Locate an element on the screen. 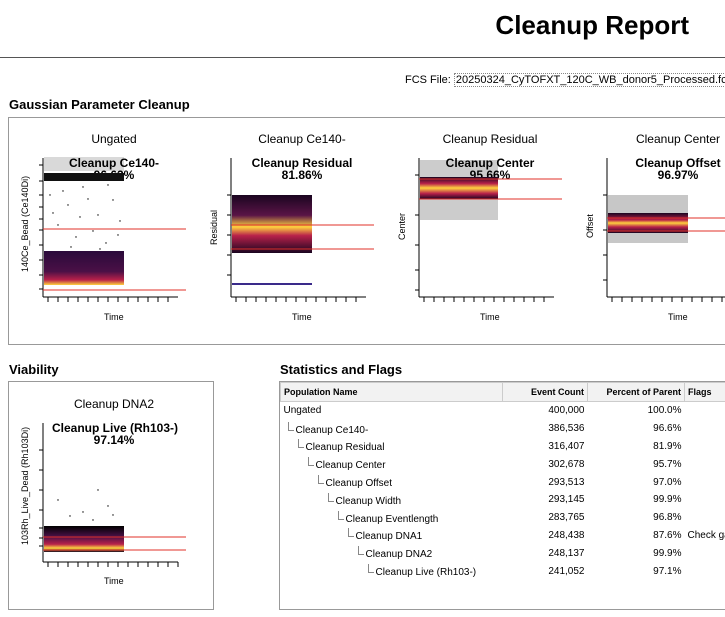 This screenshot has width=725, height=617. fcs-file-label: FCS File: is located at coordinates (428, 80).